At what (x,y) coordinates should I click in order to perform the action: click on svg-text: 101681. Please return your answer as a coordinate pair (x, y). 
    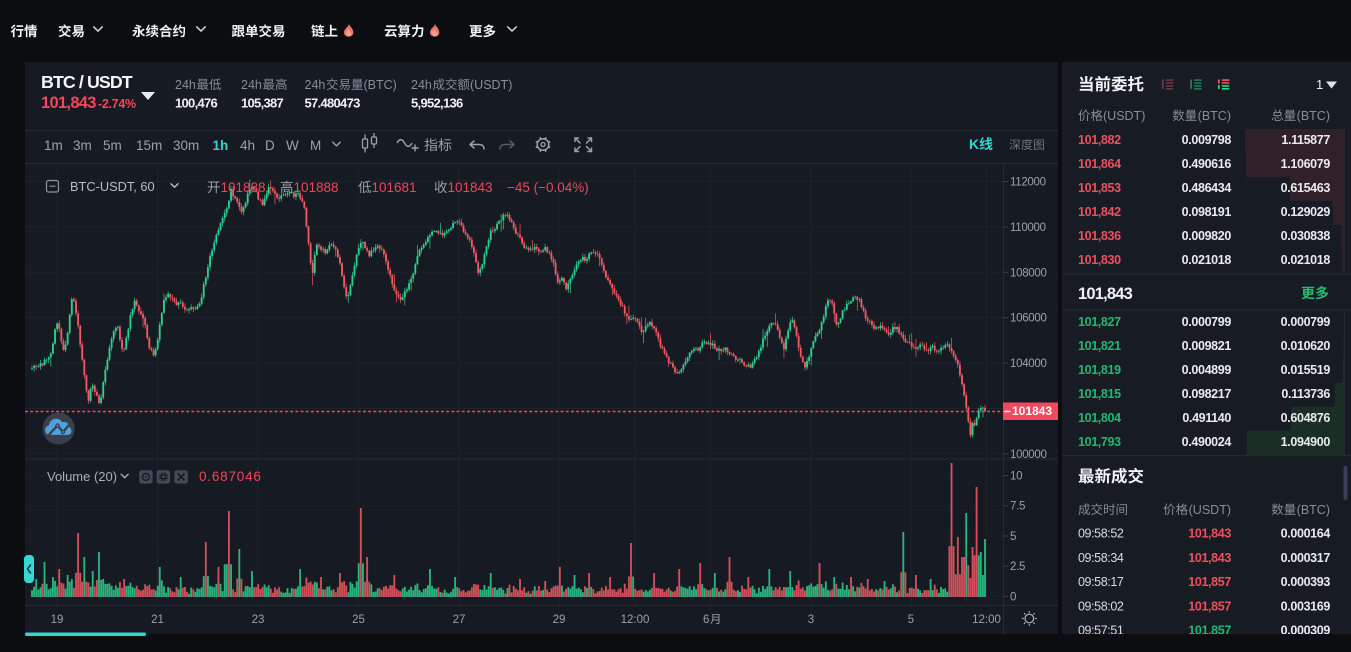
    Looking at the image, I should click on (394, 187).